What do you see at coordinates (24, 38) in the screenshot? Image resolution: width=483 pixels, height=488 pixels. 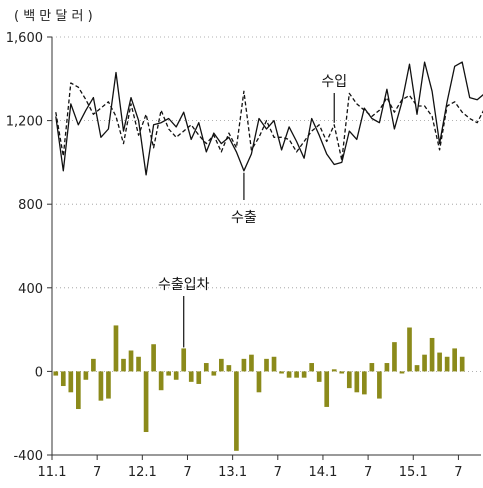 I see `y-tick-label-5: 1,600` at bounding box center [24, 38].